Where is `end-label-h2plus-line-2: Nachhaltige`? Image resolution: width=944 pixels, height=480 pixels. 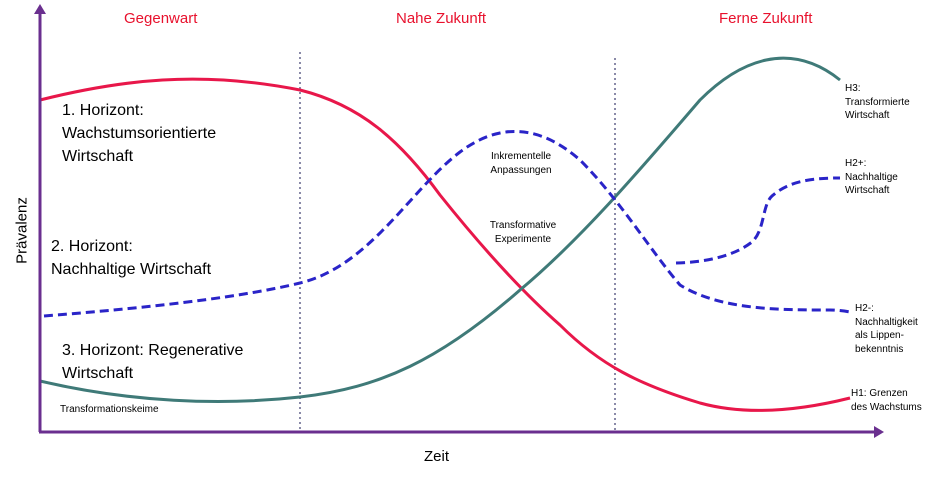
end-label-h2plus-line-2: Nachhaltige is located at coordinates (871, 177).